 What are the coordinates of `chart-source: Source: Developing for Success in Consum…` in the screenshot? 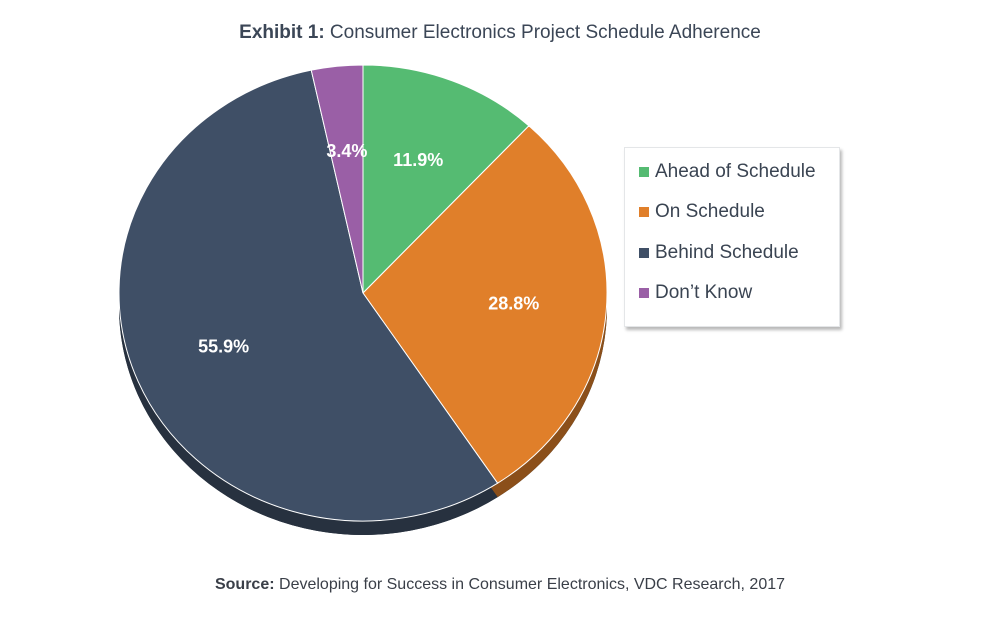 It's located at (500, 585).